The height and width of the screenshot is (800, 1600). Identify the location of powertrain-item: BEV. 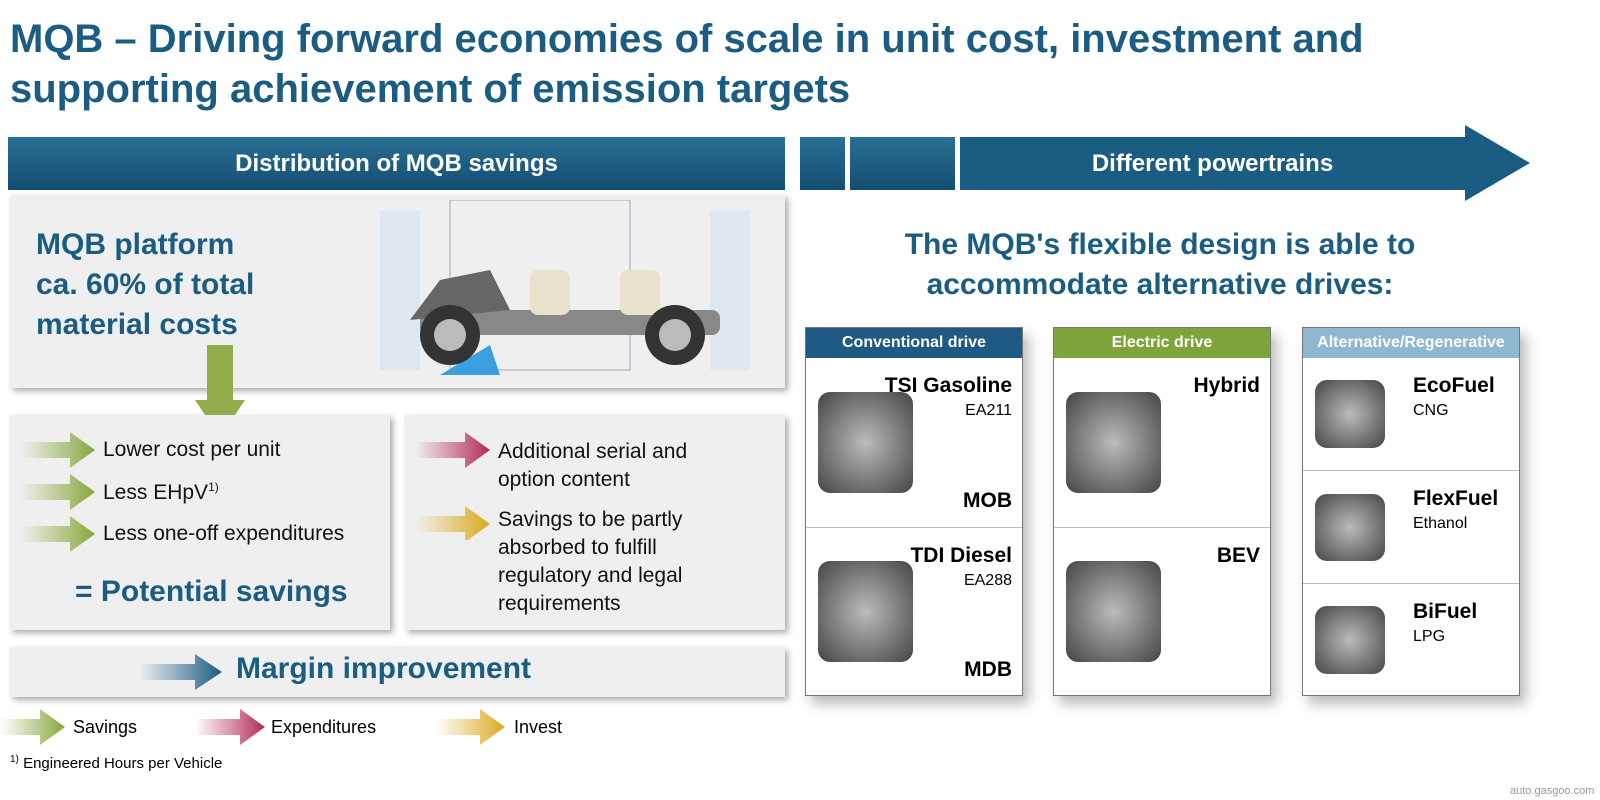
(1162, 611).